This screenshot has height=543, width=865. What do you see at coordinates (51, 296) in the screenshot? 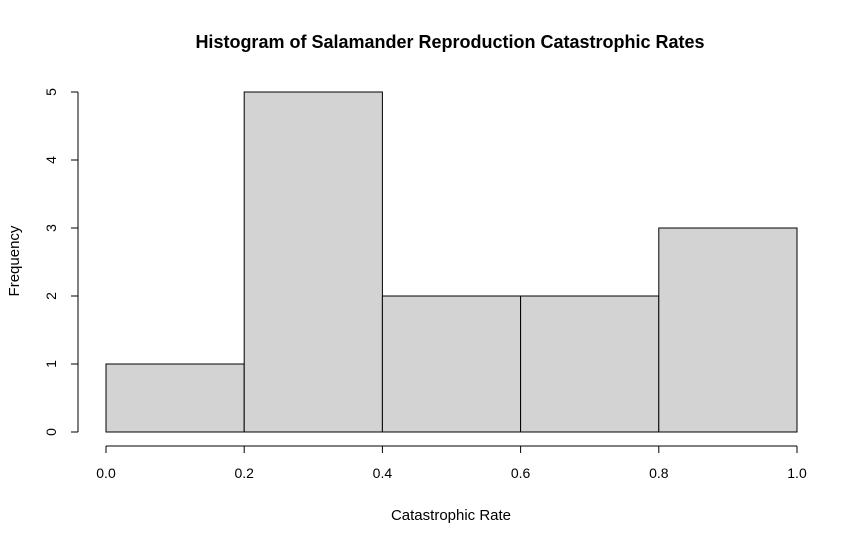
I see `y-tick-label: 2` at bounding box center [51, 296].